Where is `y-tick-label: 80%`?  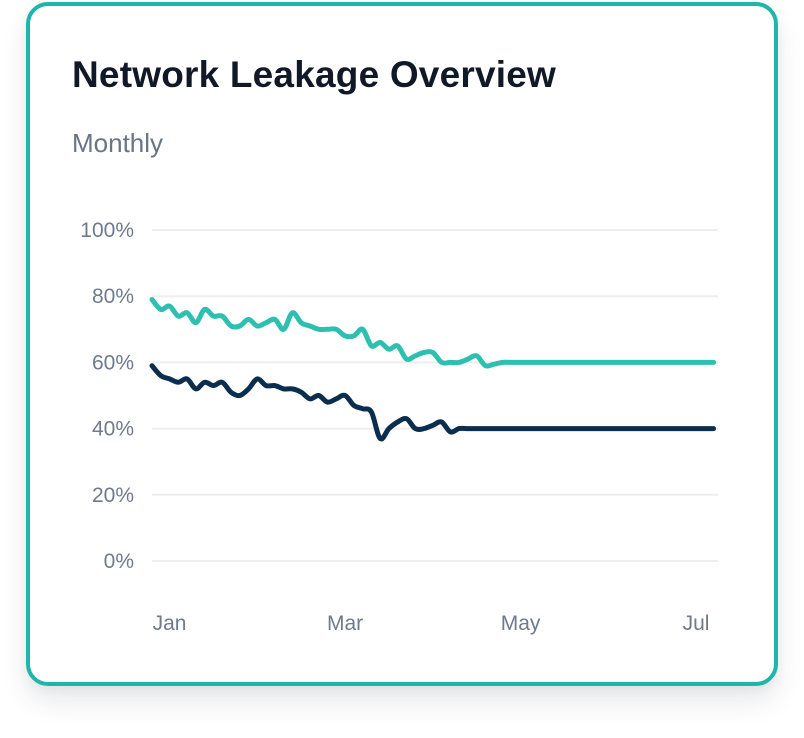
y-tick-label: 80% is located at coordinates (113, 296).